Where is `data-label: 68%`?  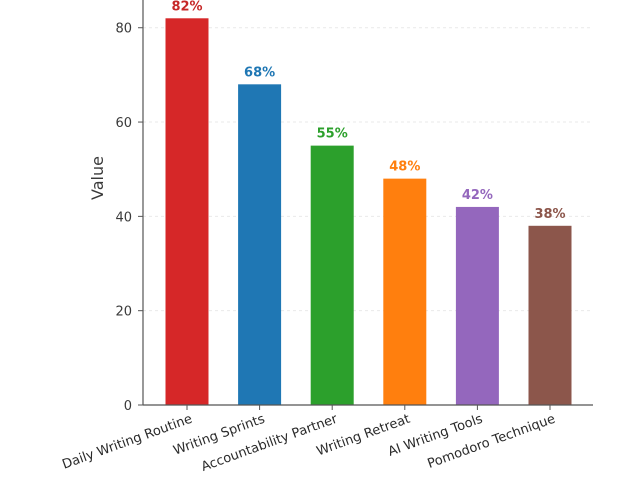
data-label: 68% is located at coordinates (259, 72).